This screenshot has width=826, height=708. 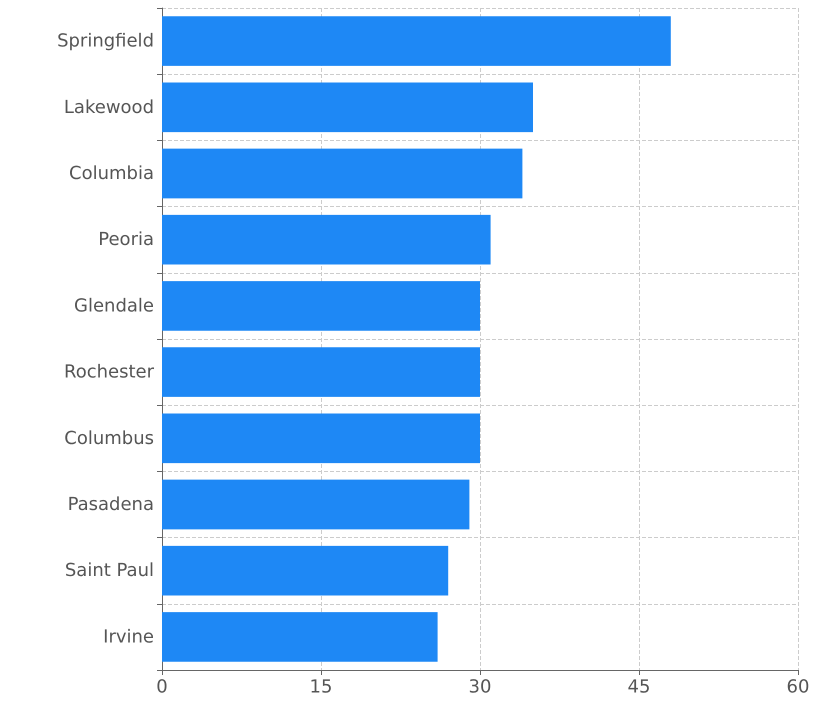 I want to click on y-tick-label: Rochester, so click(x=109, y=372).